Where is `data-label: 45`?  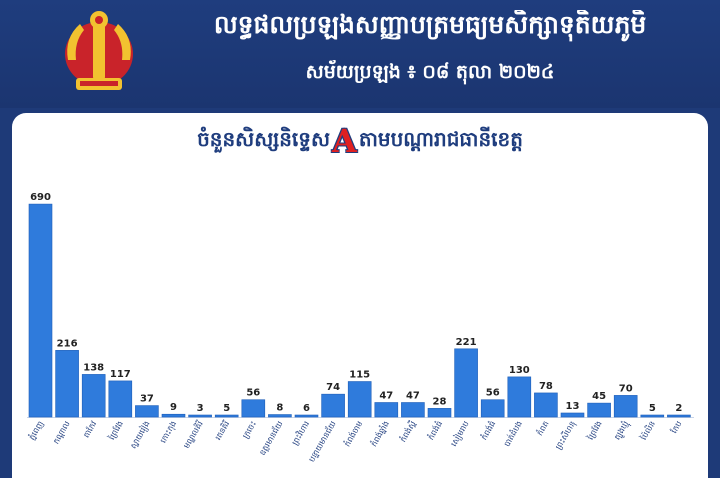
data-label: 45 is located at coordinates (599, 396).